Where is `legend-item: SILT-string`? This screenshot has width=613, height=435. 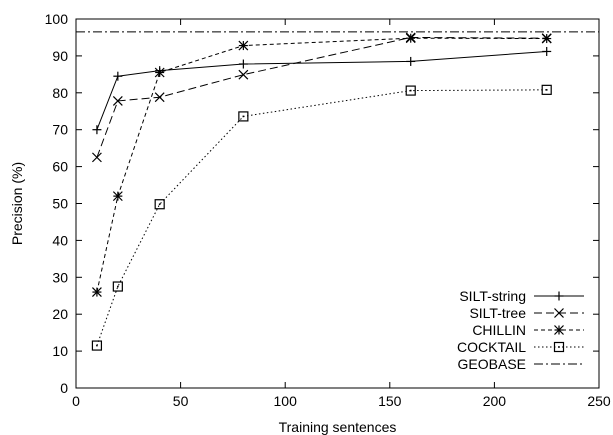
legend-item: SILT-string is located at coordinates (521, 296).